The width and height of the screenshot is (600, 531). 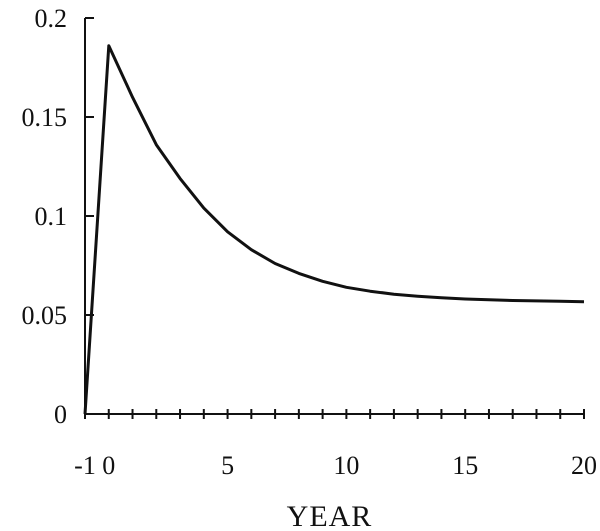 What do you see at coordinates (346, 465) in the screenshot?
I see `x-tick-label: 10` at bounding box center [346, 465].